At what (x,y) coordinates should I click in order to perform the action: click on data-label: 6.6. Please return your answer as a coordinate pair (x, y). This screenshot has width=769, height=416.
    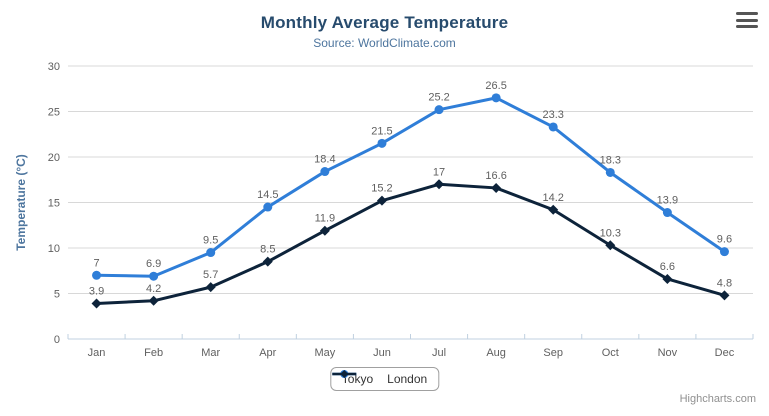
    Looking at the image, I should click on (667, 267).